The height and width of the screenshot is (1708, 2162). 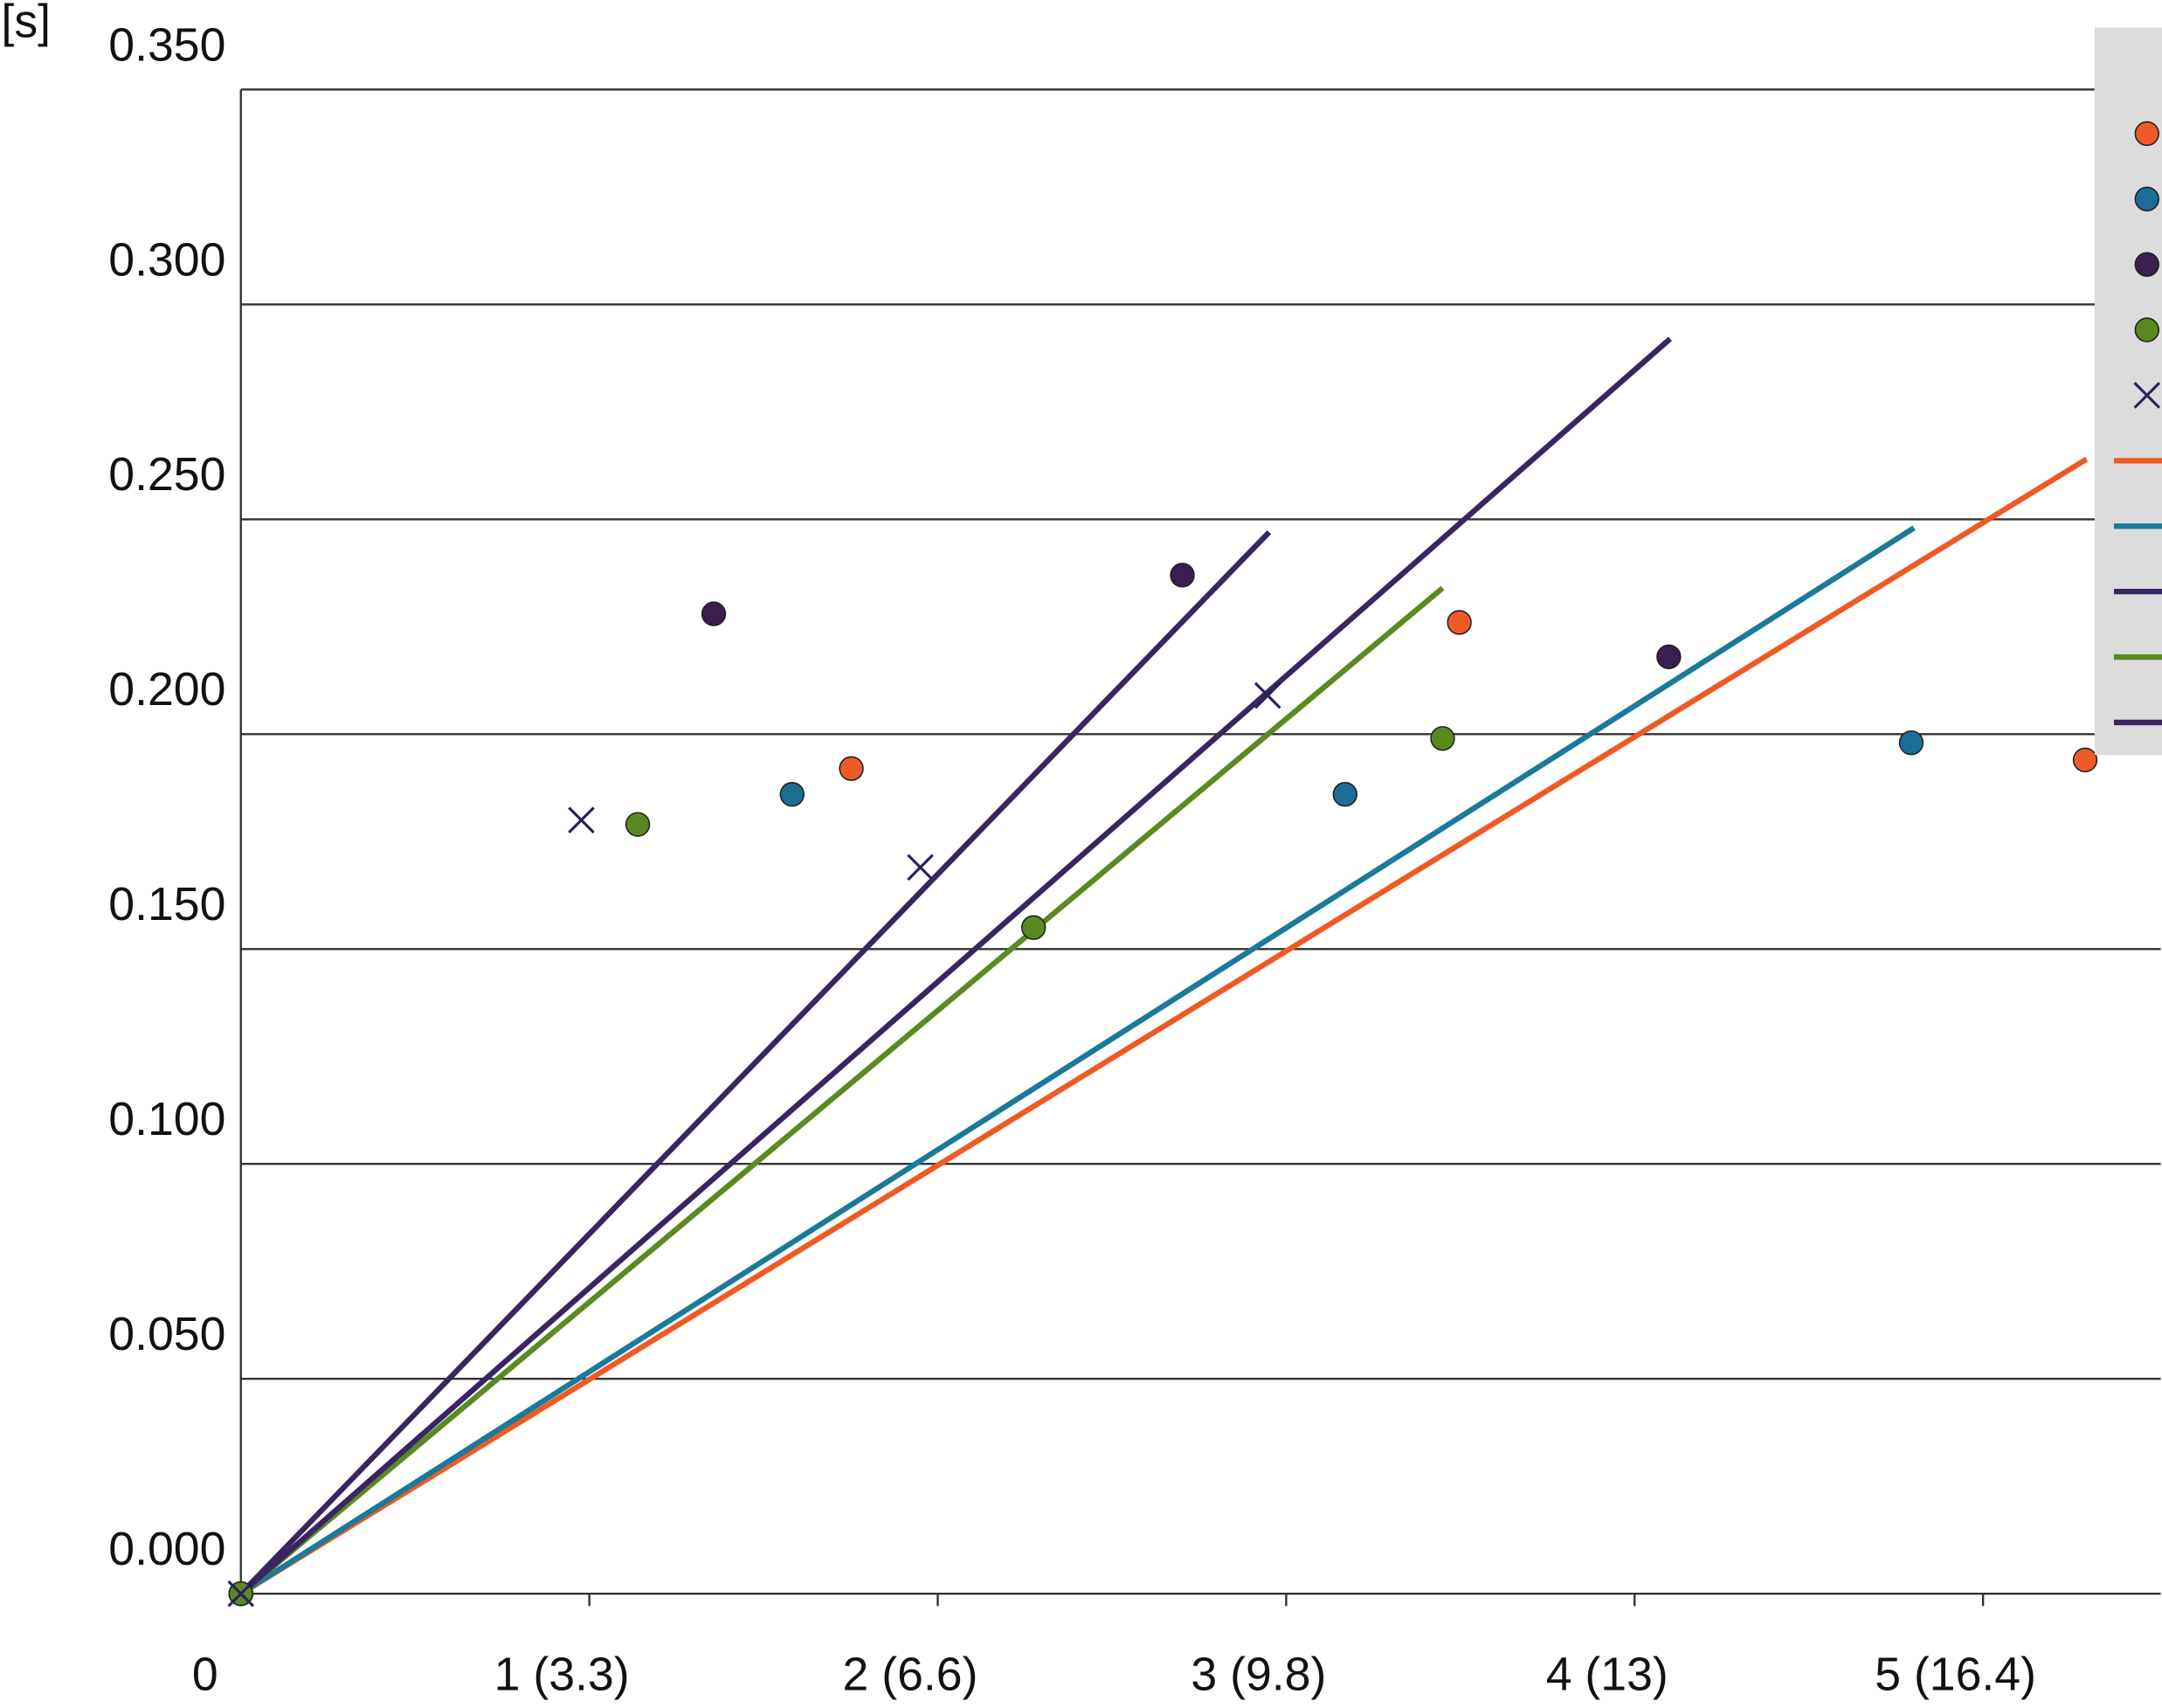 What do you see at coordinates (166, 45) in the screenshot?
I see `y-tick-label: 0.350` at bounding box center [166, 45].